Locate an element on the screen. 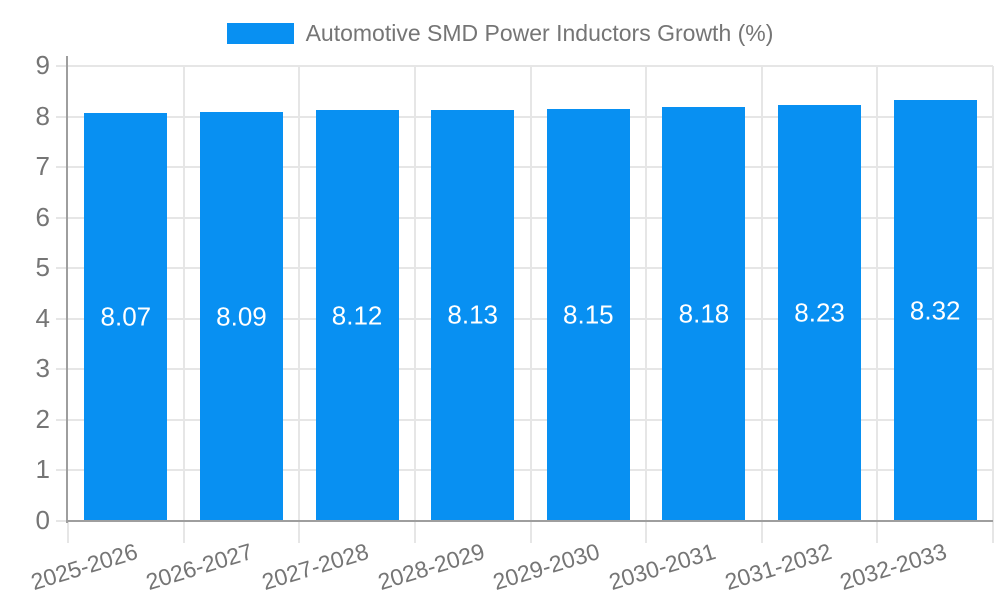 The height and width of the screenshot is (600, 1000). bar-value-label: 8.23 is located at coordinates (819, 312).